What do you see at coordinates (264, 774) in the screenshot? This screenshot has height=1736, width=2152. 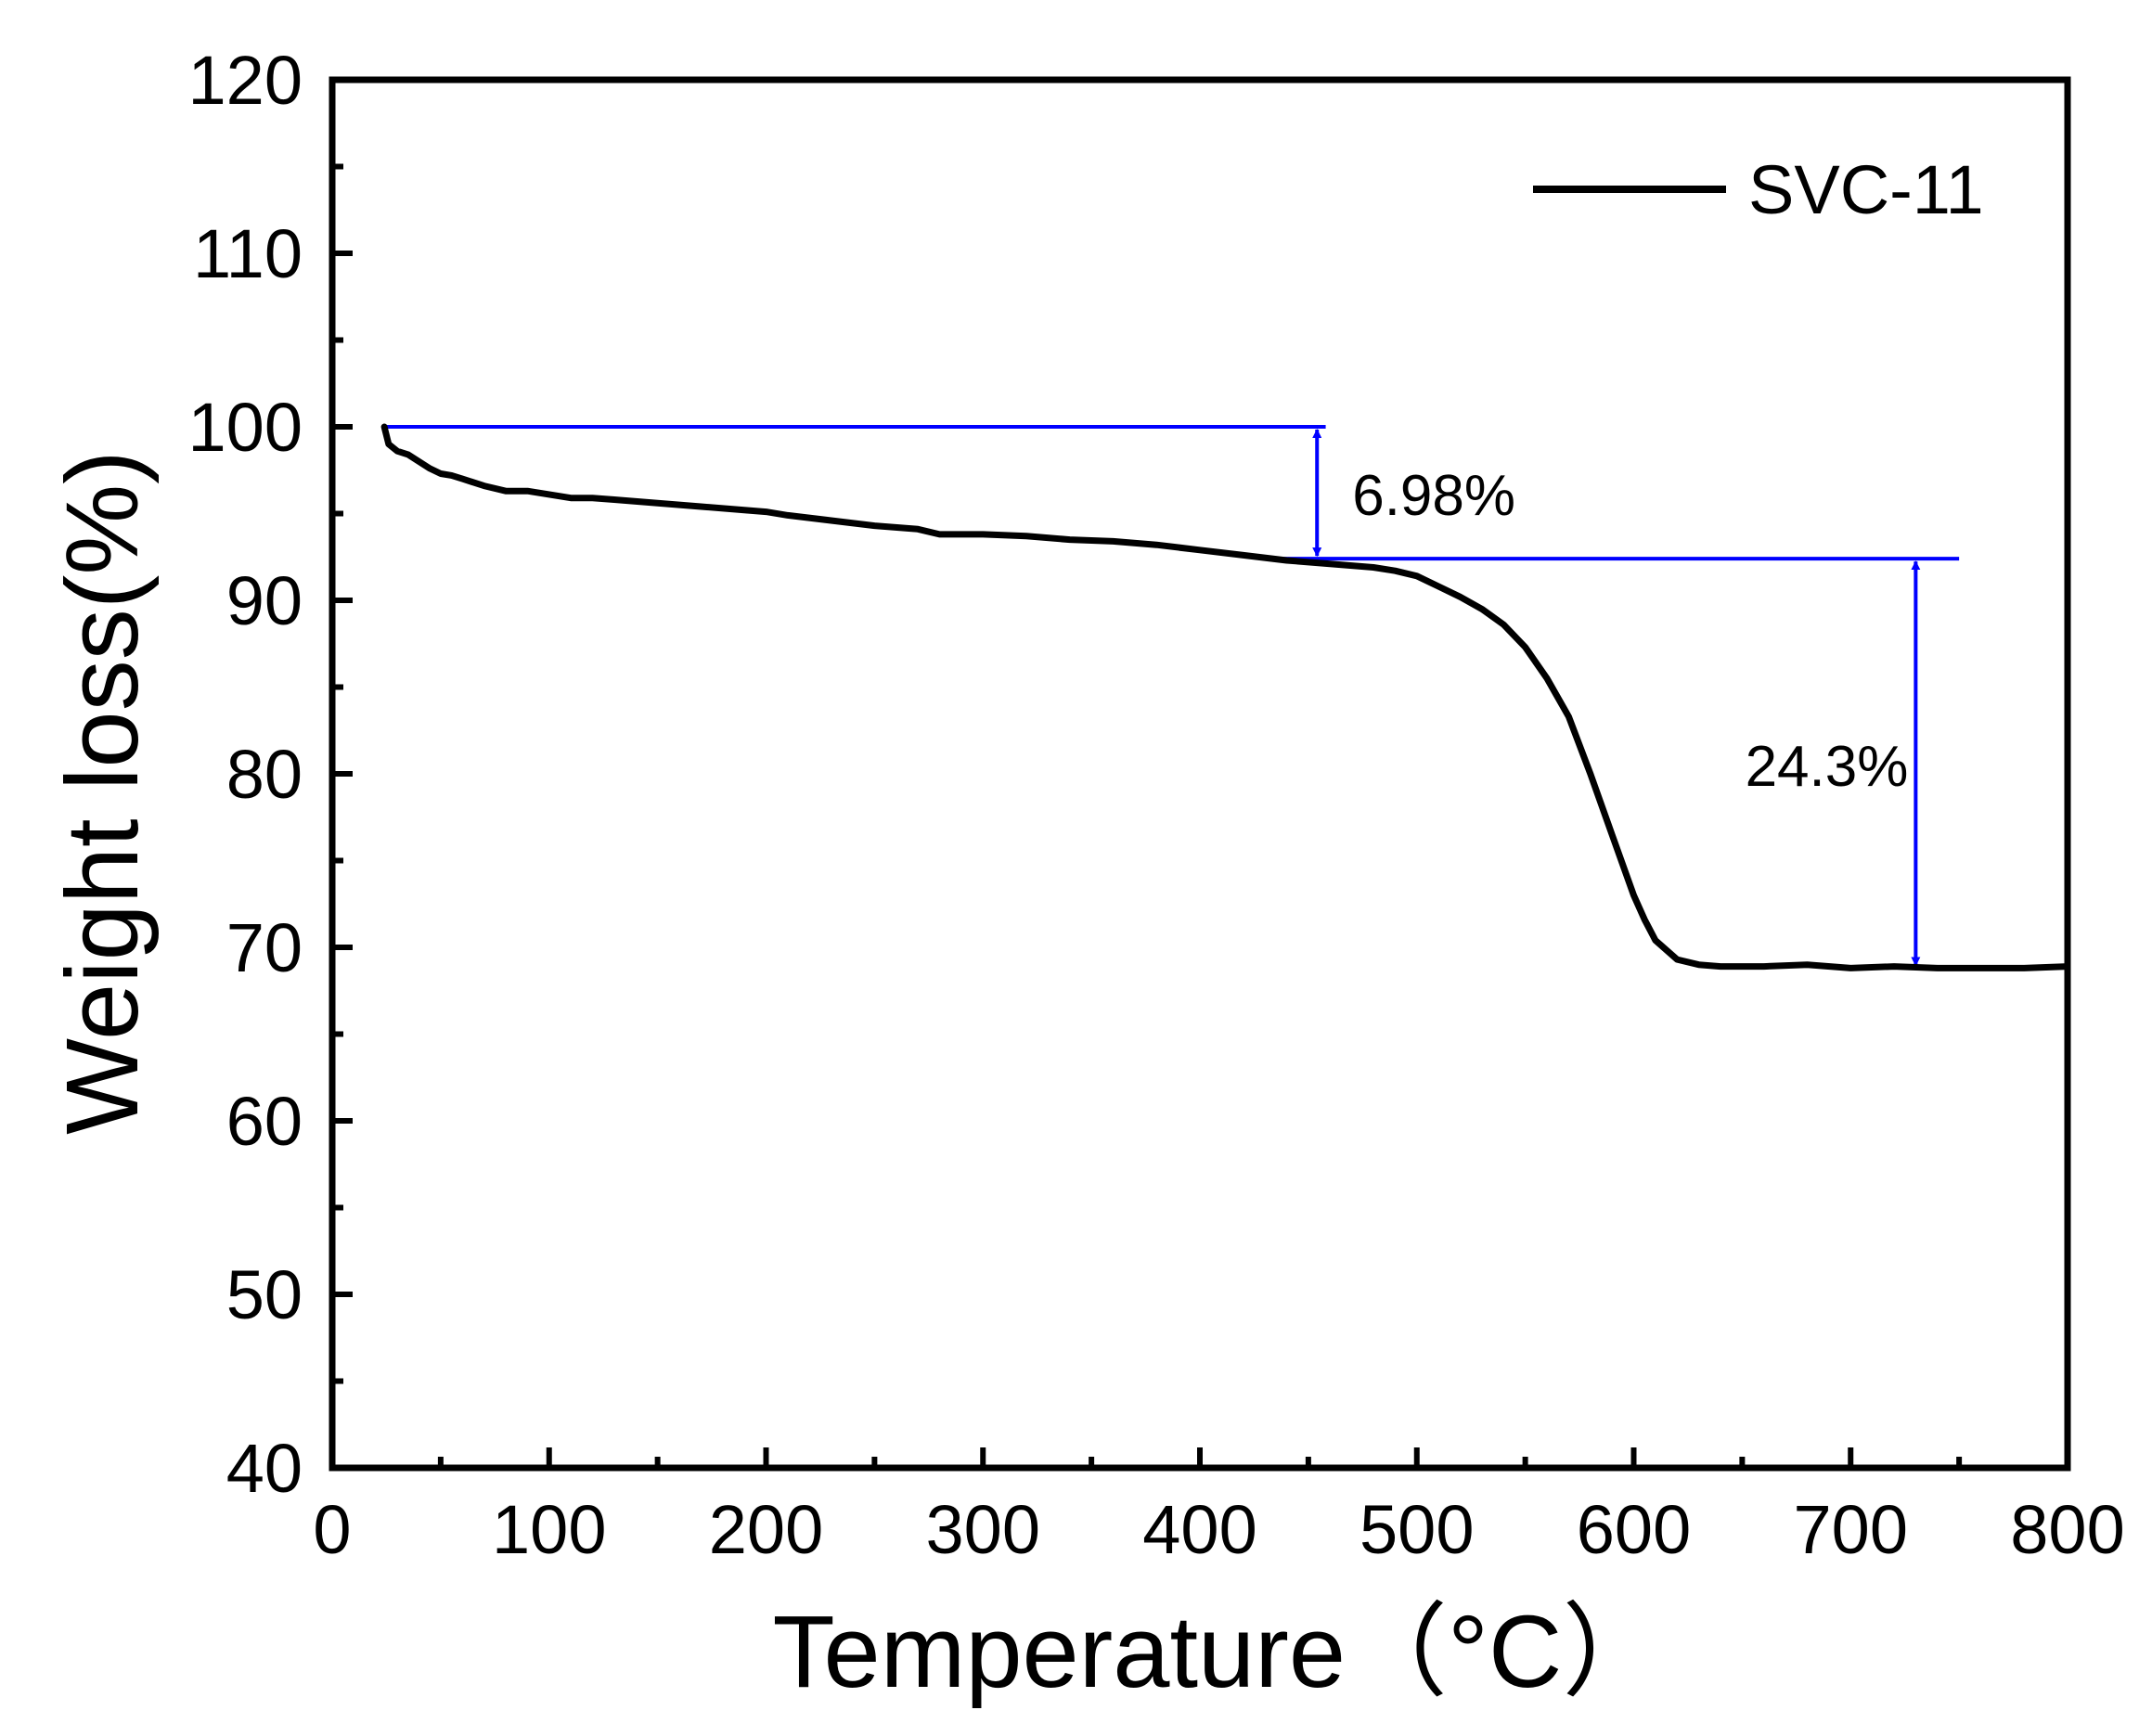 I see `y-tick-label: 80` at bounding box center [264, 774].